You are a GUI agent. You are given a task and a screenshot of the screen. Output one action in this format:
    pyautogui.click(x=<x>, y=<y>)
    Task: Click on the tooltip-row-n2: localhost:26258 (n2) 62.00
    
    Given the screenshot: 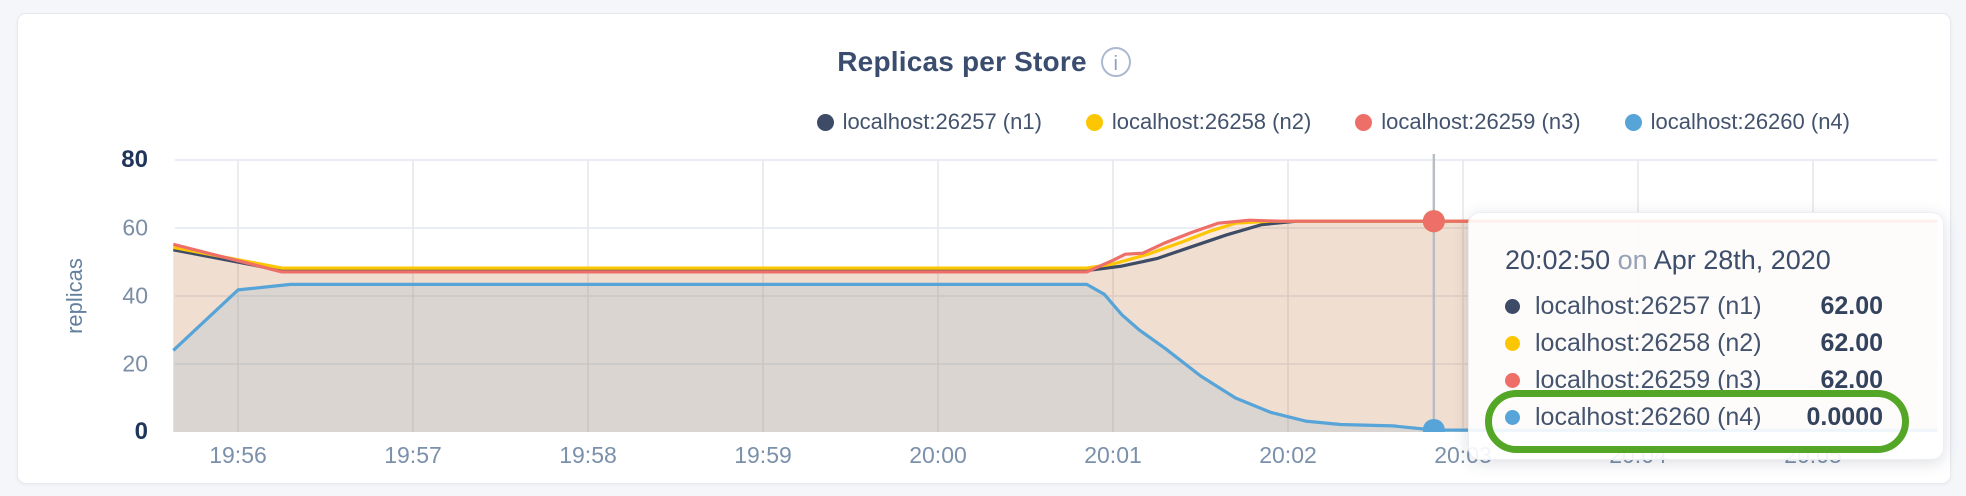 What is the action you would take?
    pyautogui.click(x=1694, y=343)
    